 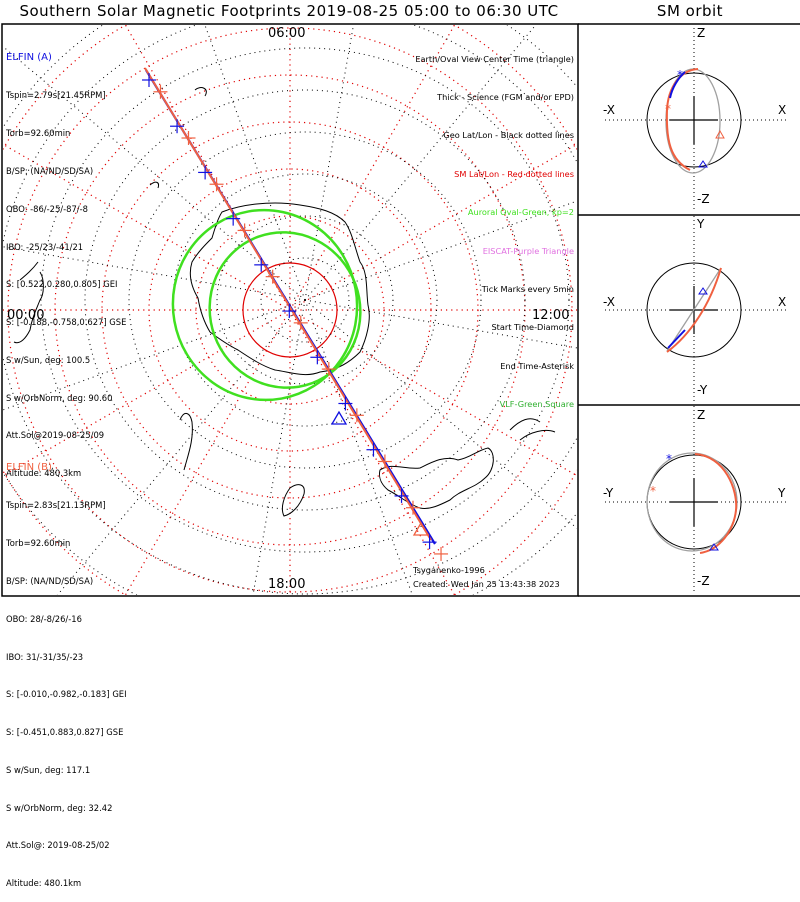 What do you see at coordinates (45, 246) in the screenshot?
I see `elfin-a-line: IBO: -25/23/-41/21` at bounding box center [45, 246].